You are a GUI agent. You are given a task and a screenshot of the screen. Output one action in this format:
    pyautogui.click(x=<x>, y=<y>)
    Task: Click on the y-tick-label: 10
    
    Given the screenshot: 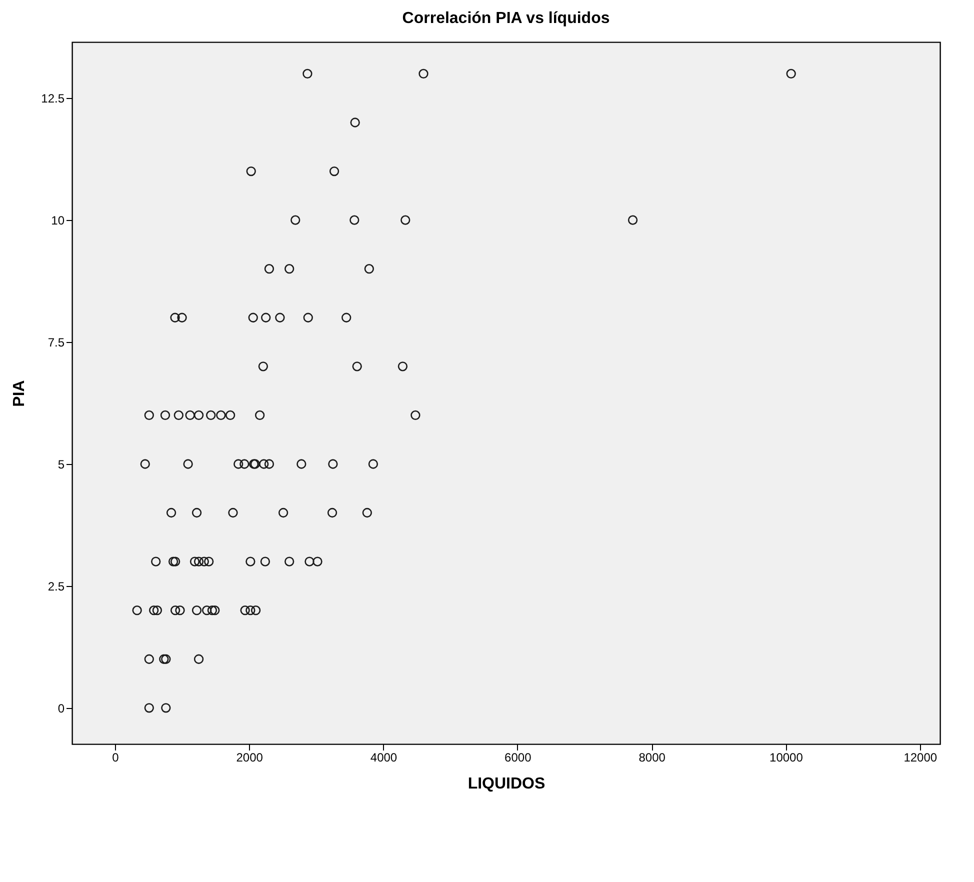 What is the action you would take?
    pyautogui.click(x=58, y=221)
    